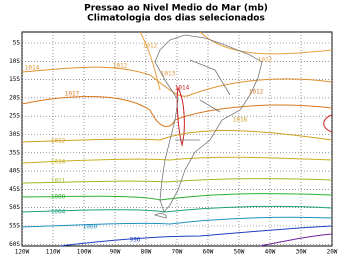 This screenshot has height=268, width=350. Describe the element at coordinates (240, 120) in the screenshot. I see `contour-label: 1016` at that location.